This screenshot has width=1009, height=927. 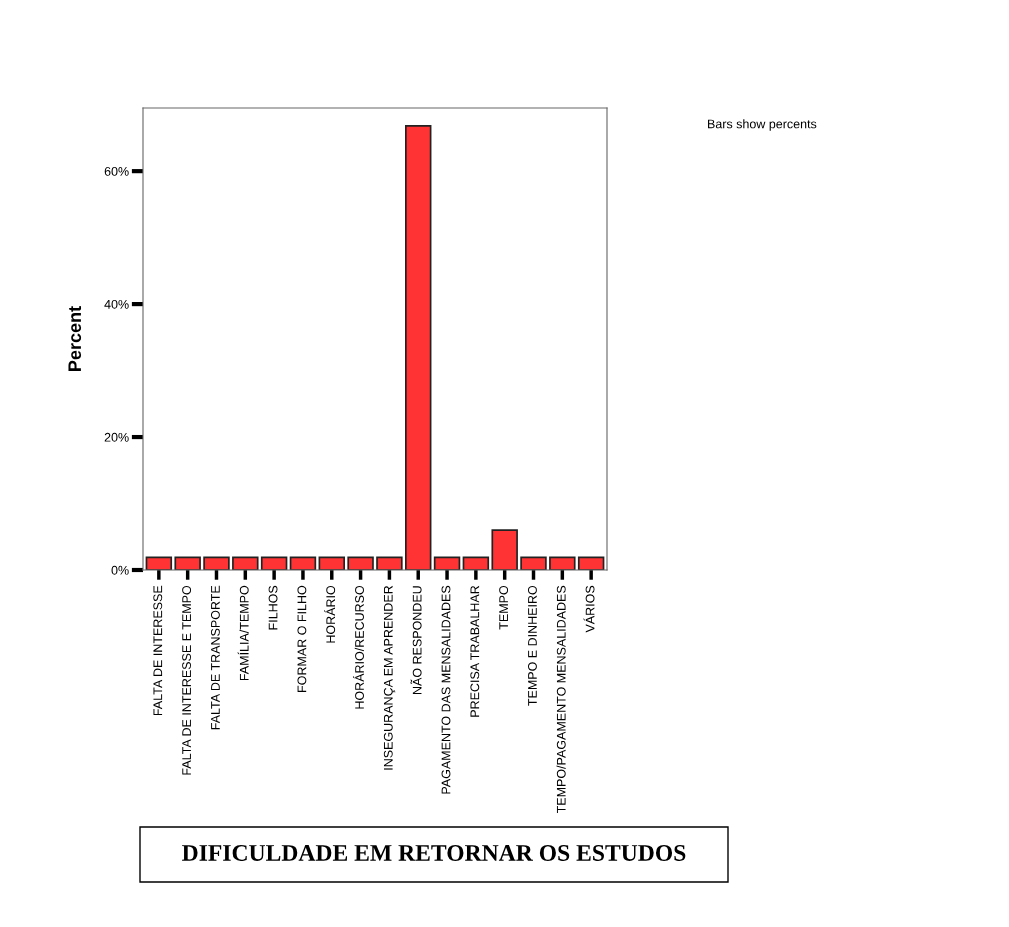 I want to click on x-tick-label: FORMAR O FILHO, so click(x=302, y=638).